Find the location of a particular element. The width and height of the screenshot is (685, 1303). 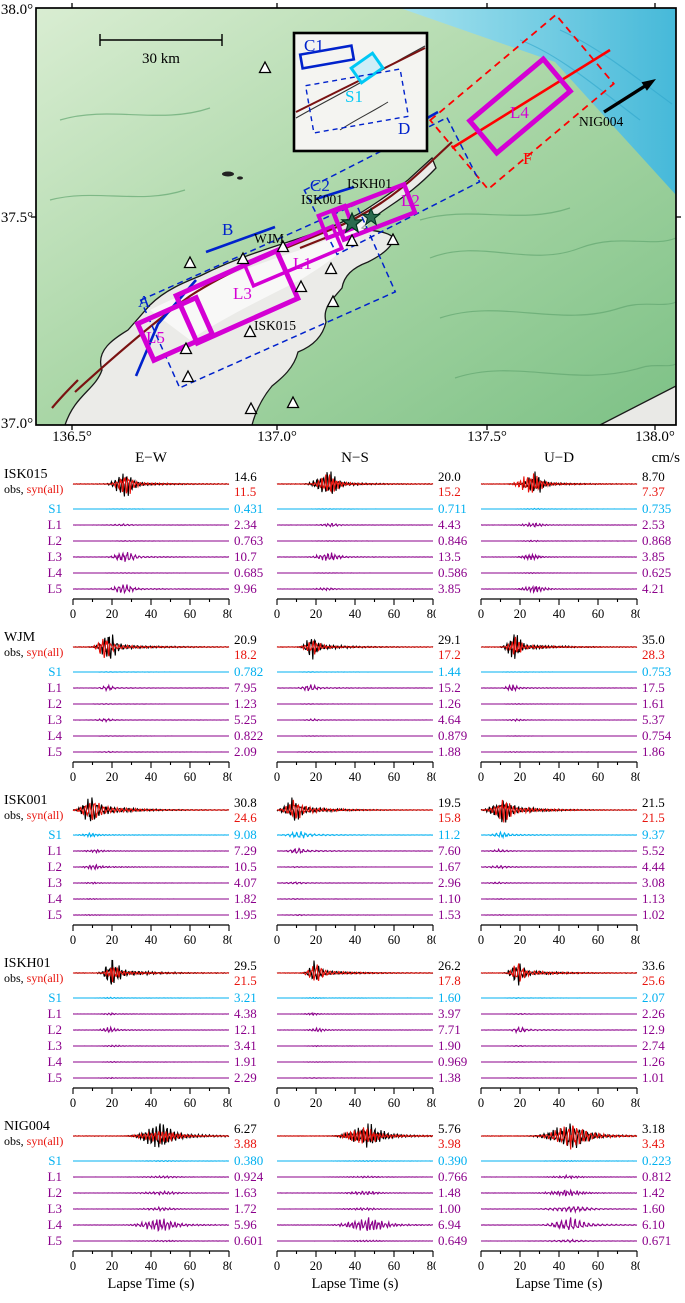

s1-amplitude: 0.753 is located at coordinates (657, 671).